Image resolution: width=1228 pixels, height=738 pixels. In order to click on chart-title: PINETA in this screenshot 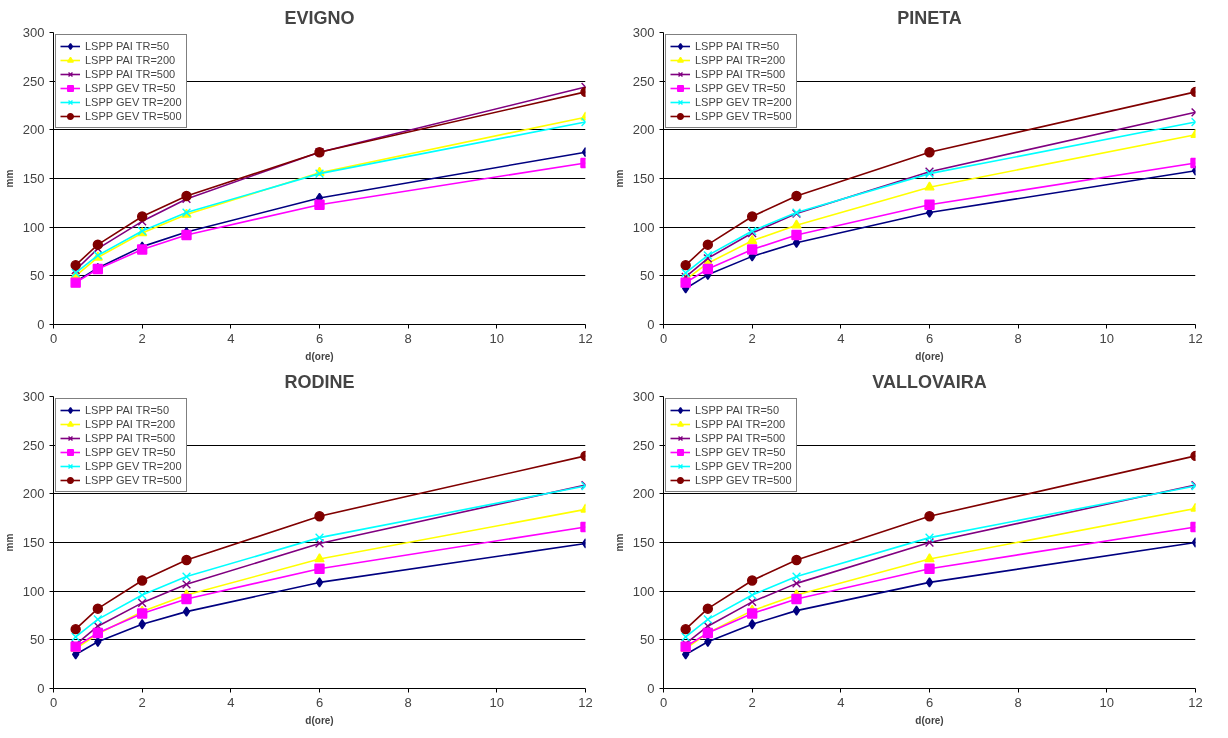, I will do `click(929, 17)`.